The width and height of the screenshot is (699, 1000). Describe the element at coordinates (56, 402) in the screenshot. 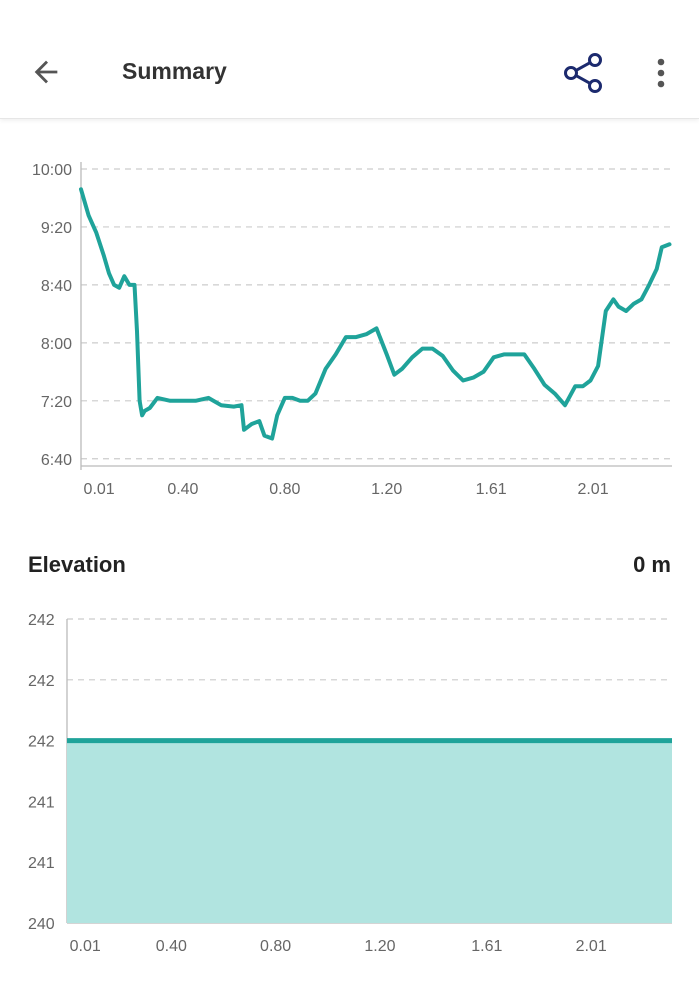

I see `y-tick-label: 7:20` at that location.